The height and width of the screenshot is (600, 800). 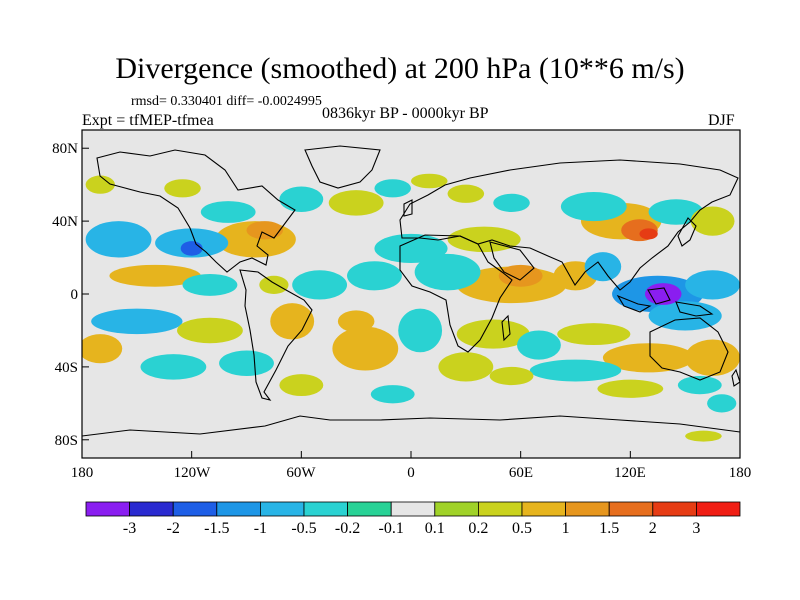 What do you see at coordinates (521, 473) in the screenshot?
I see `lon-tick-label: 60E` at bounding box center [521, 473].